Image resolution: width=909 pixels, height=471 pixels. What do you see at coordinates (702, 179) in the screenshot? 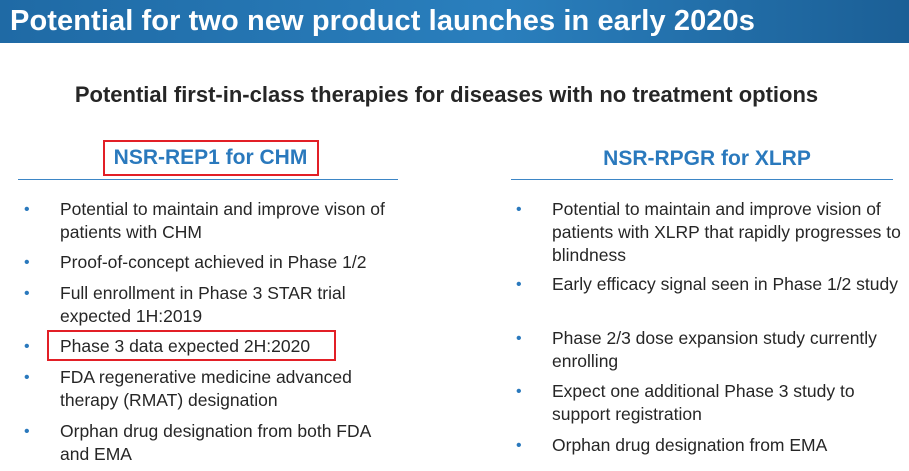
I see `right-column-divider` at bounding box center [702, 179].